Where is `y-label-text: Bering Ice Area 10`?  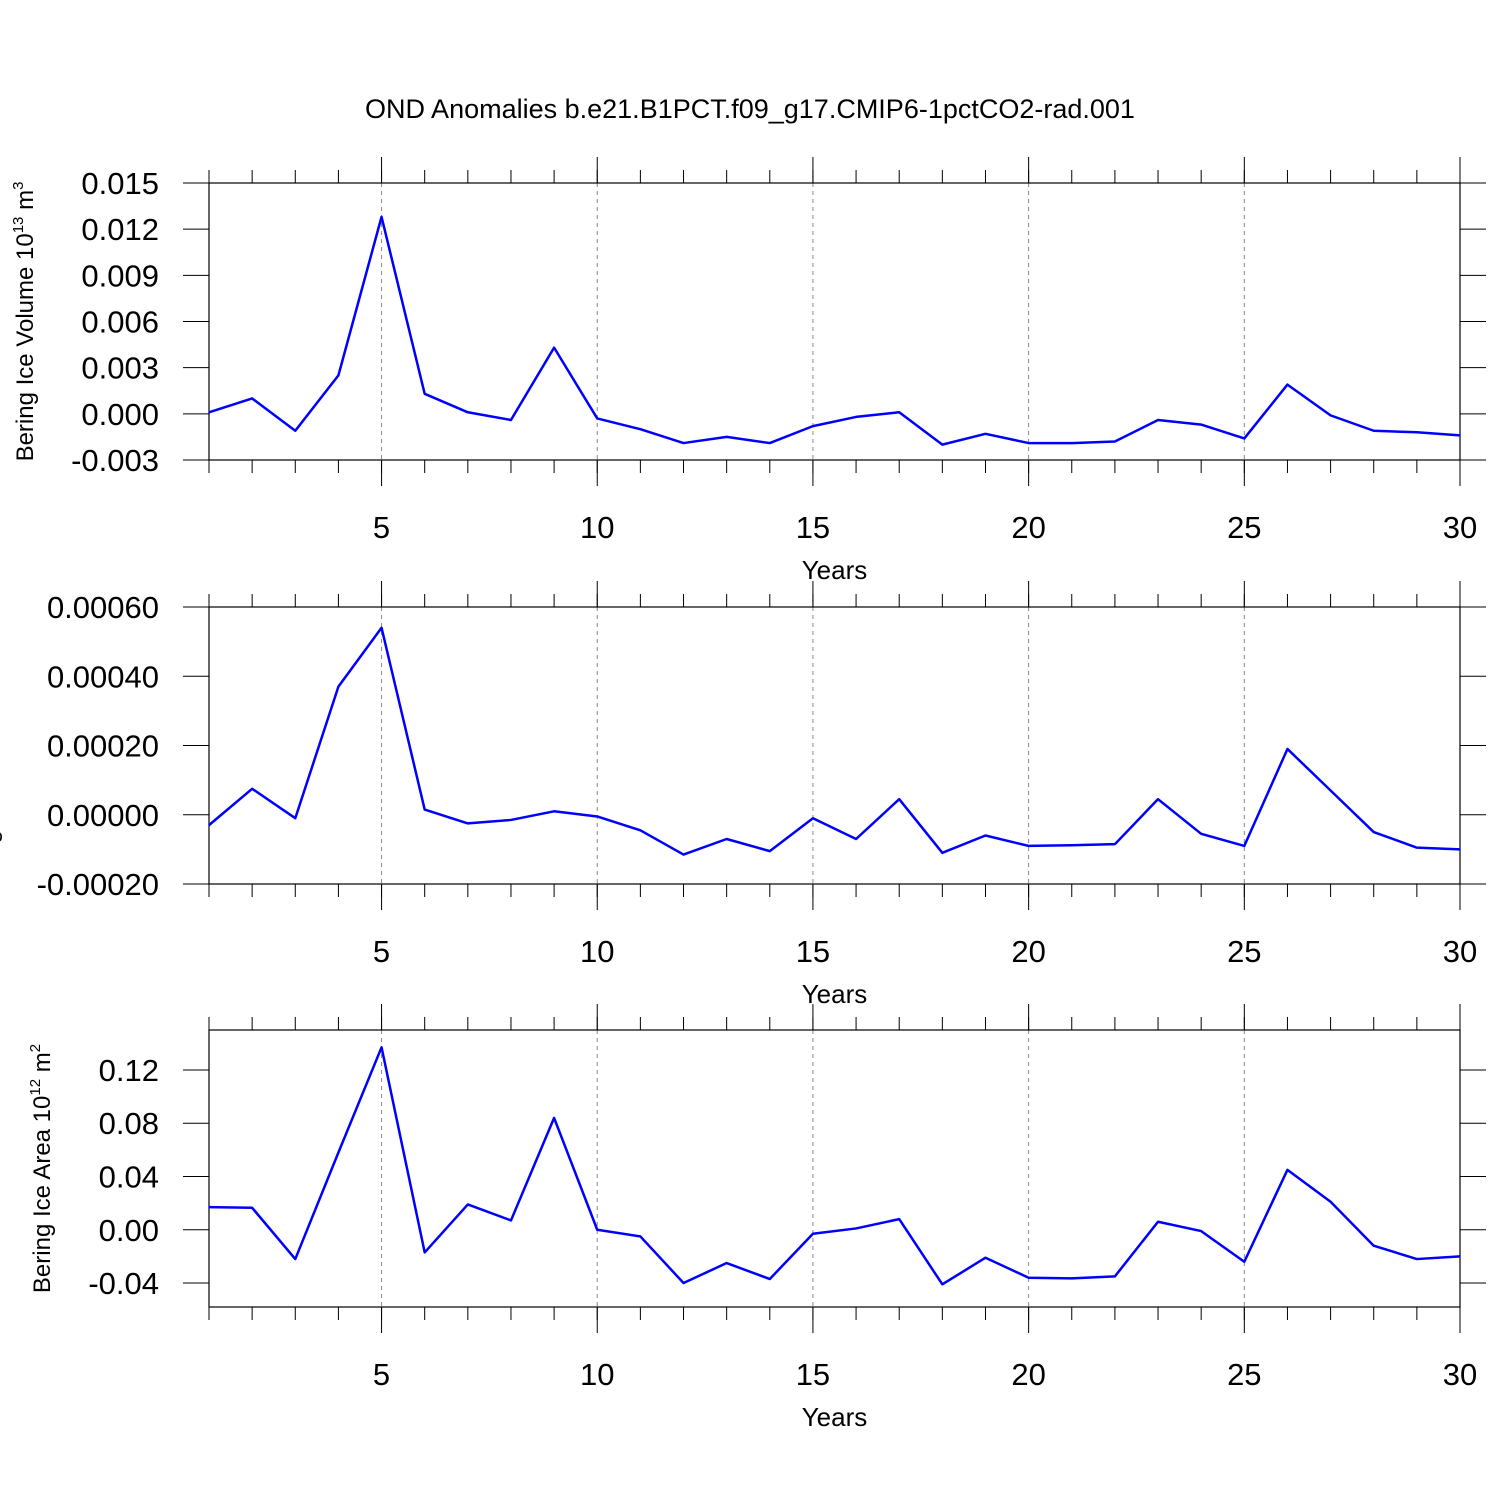 y-label-text: Bering Ice Area 10 is located at coordinates (42, 1194).